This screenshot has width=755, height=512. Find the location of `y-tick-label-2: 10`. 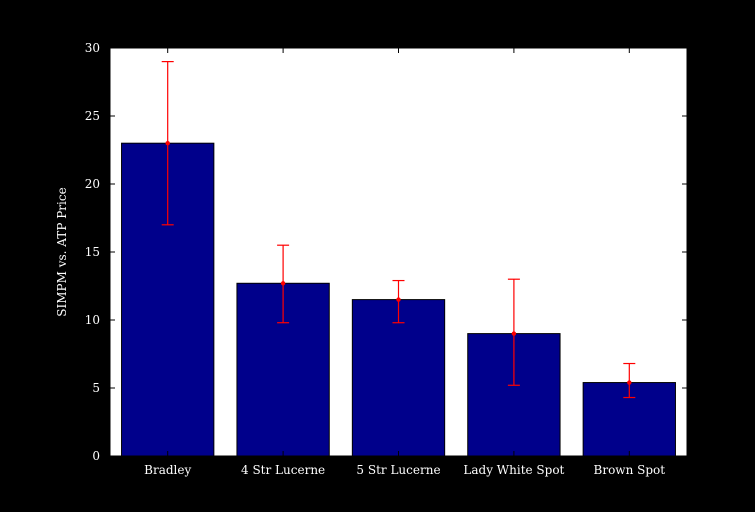

y-tick-label-2: 10 is located at coordinates (92, 320).